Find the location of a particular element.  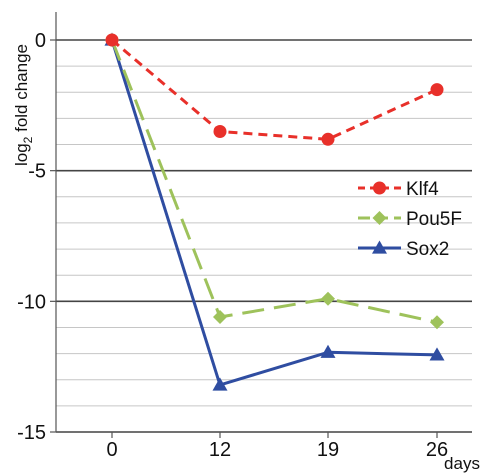

x-tick-label: 0 is located at coordinates (111, 450).